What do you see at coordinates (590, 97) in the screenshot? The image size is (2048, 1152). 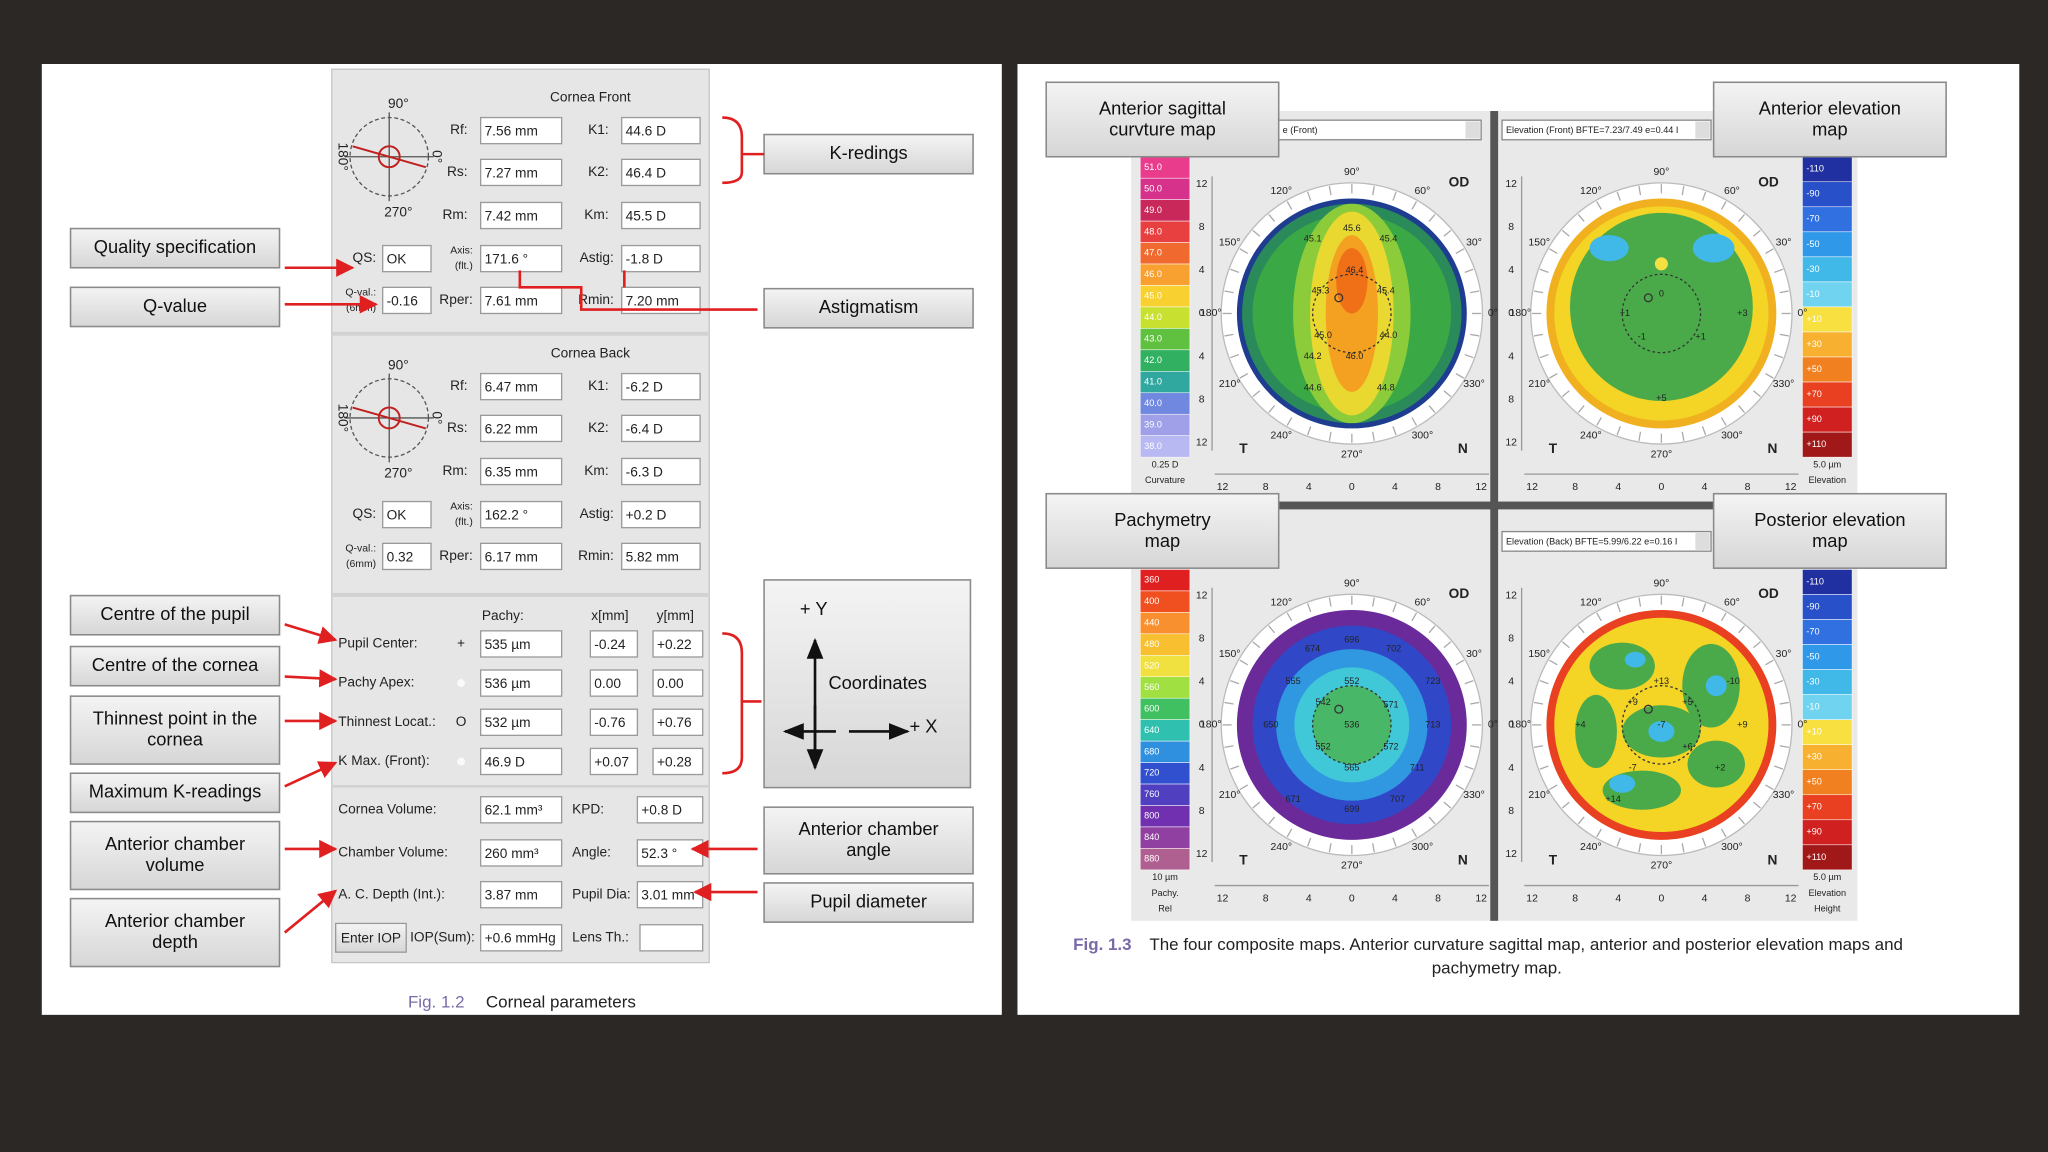 I see `section-title: Cornea Front` at bounding box center [590, 97].